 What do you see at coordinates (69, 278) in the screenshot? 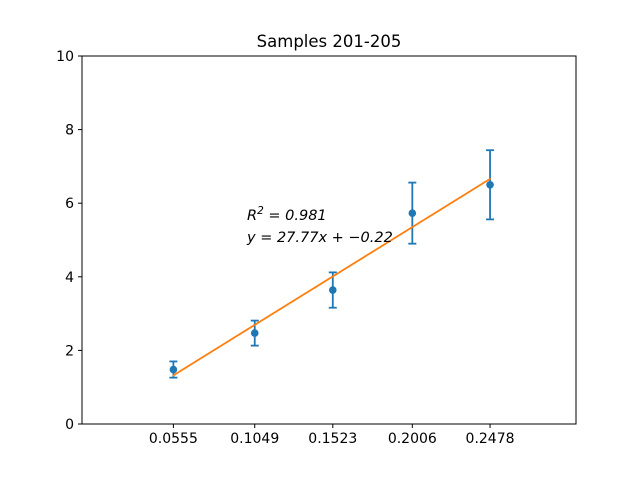
I see `y-tick-label: 4` at bounding box center [69, 278].